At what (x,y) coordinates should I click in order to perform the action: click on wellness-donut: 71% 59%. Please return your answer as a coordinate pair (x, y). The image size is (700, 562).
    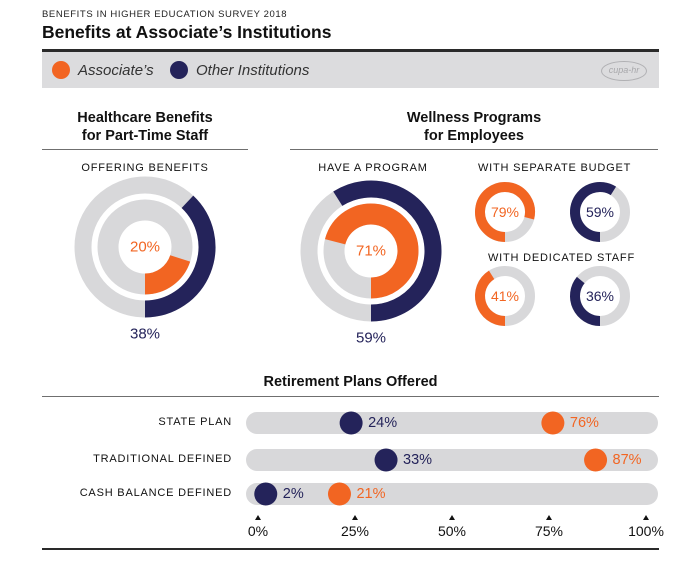
    Looking at the image, I should click on (371, 263).